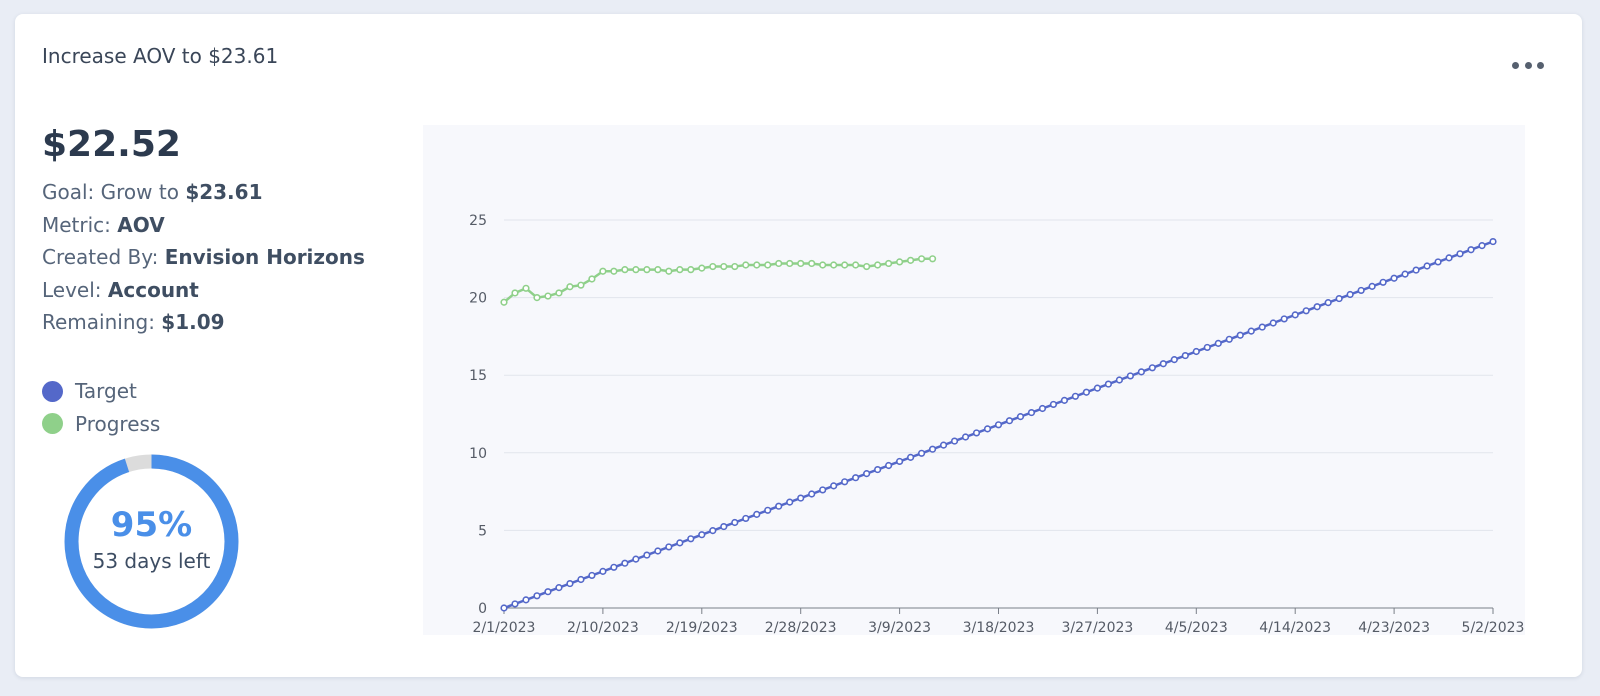  Describe the element at coordinates (899, 627) in the screenshot. I see `x-tick-label: 3/9/2023` at that location.